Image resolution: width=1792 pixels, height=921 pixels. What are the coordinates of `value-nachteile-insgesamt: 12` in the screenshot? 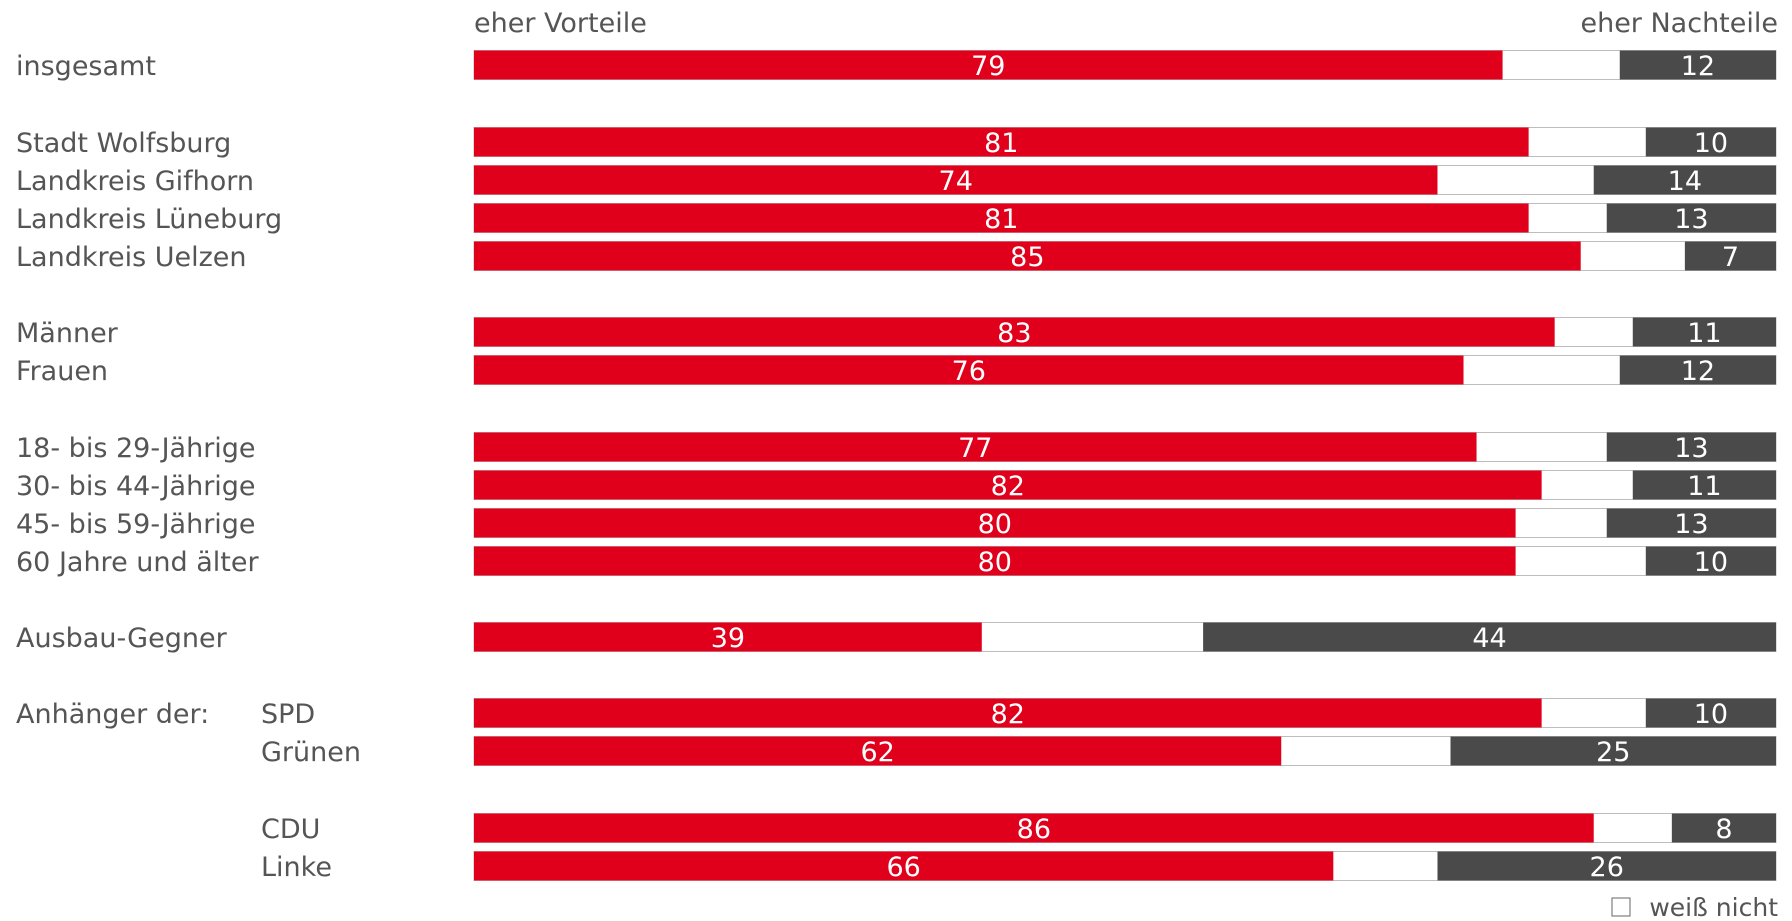 It's located at (1698, 66).